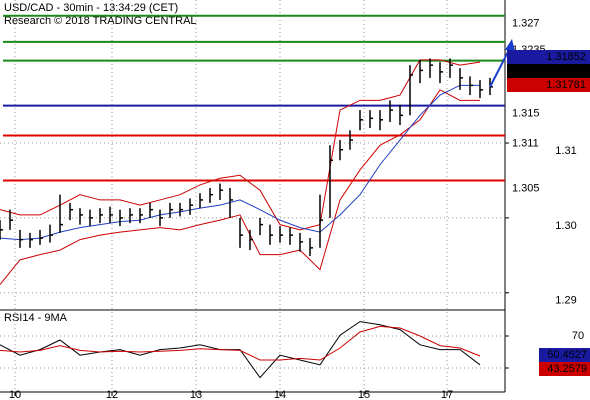 This screenshot has height=400, width=590. I want to click on x-tick-label: 15, so click(364, 394).